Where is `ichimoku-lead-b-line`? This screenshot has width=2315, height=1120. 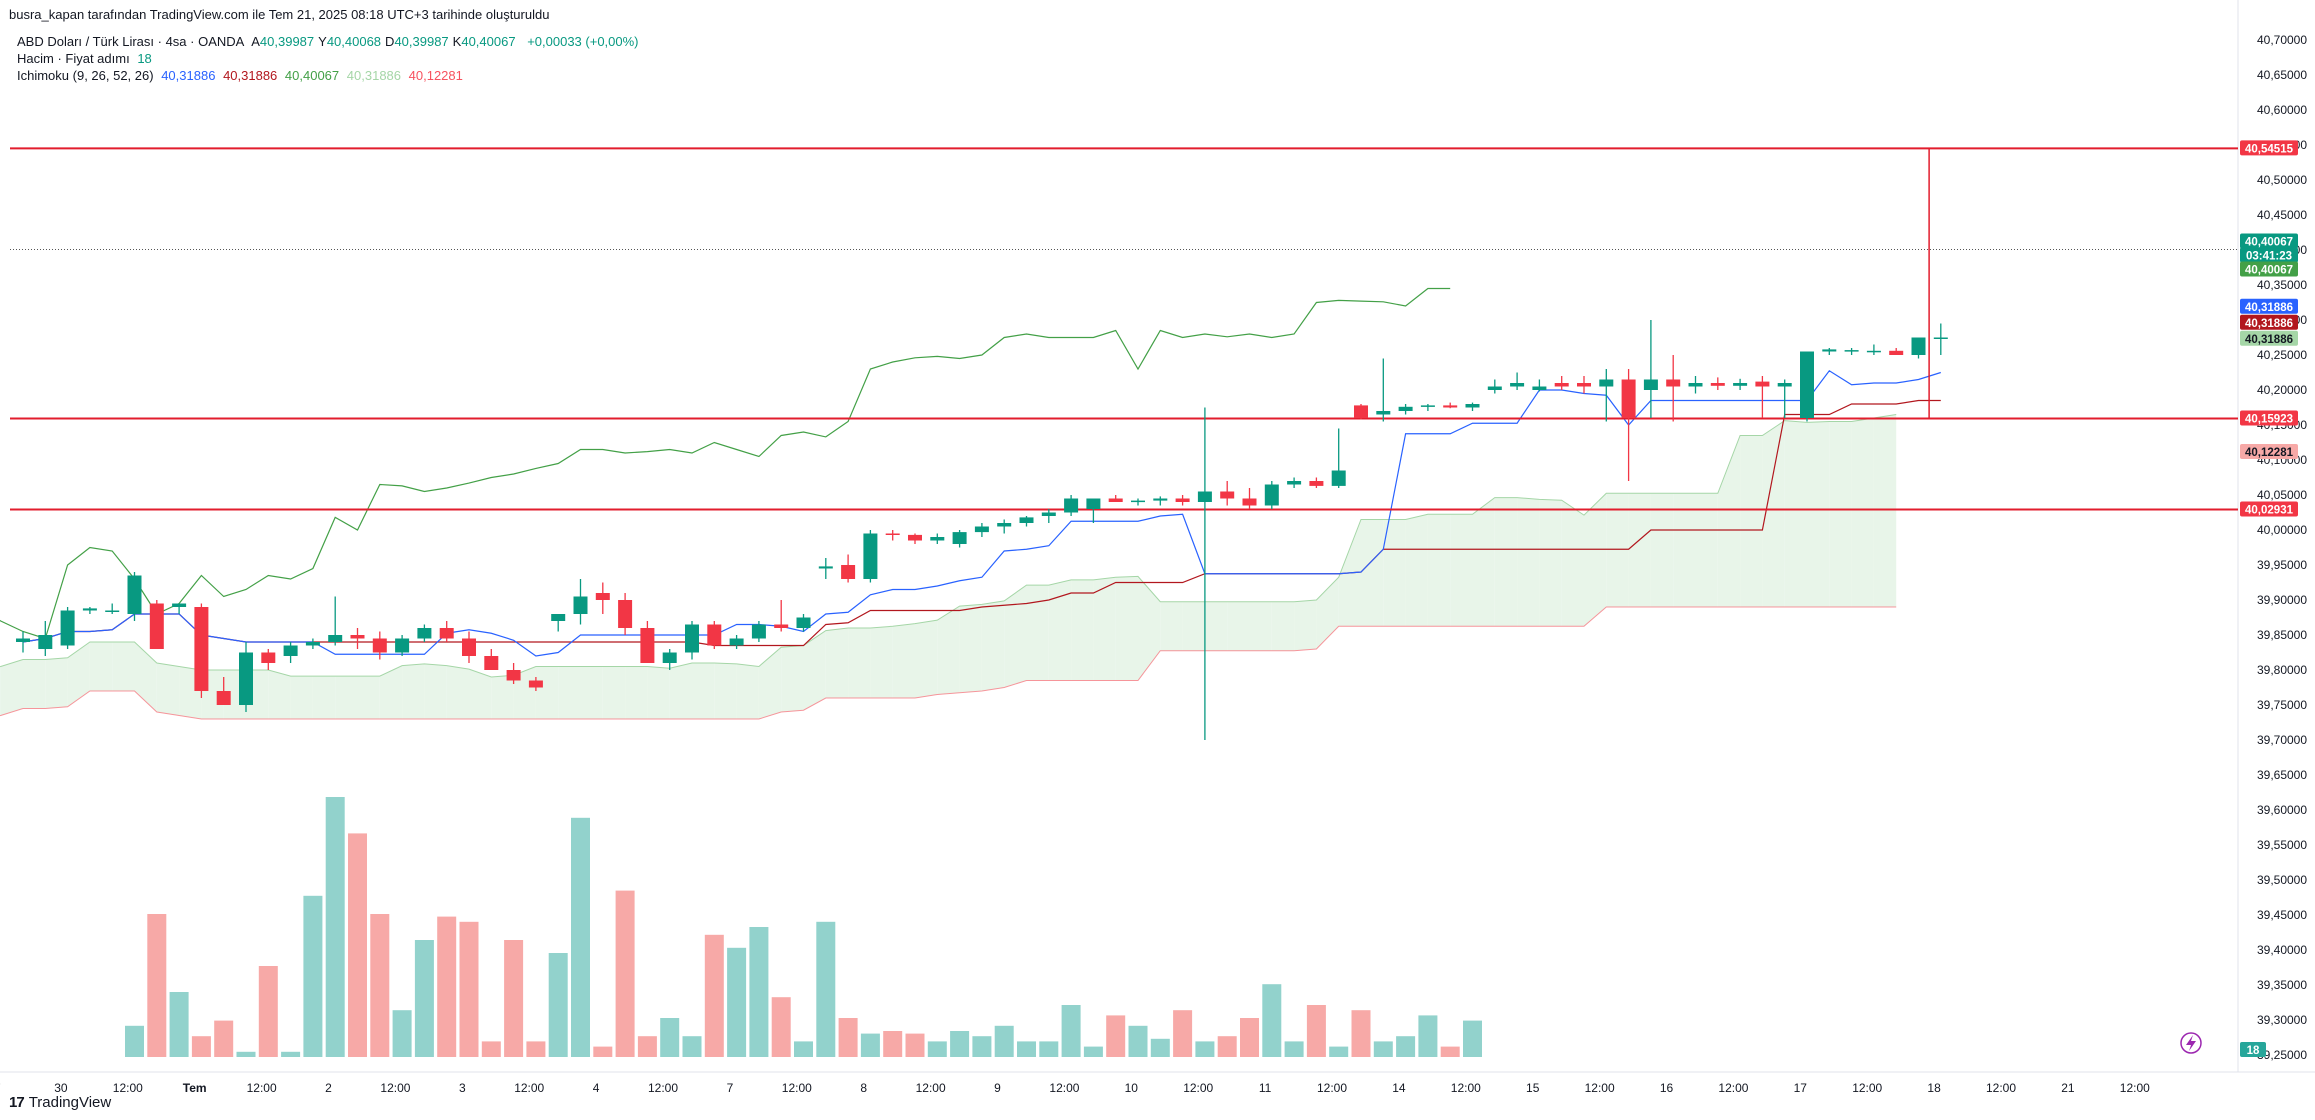
ichimoku-lead-b-line is located at coordinates (948, 663).